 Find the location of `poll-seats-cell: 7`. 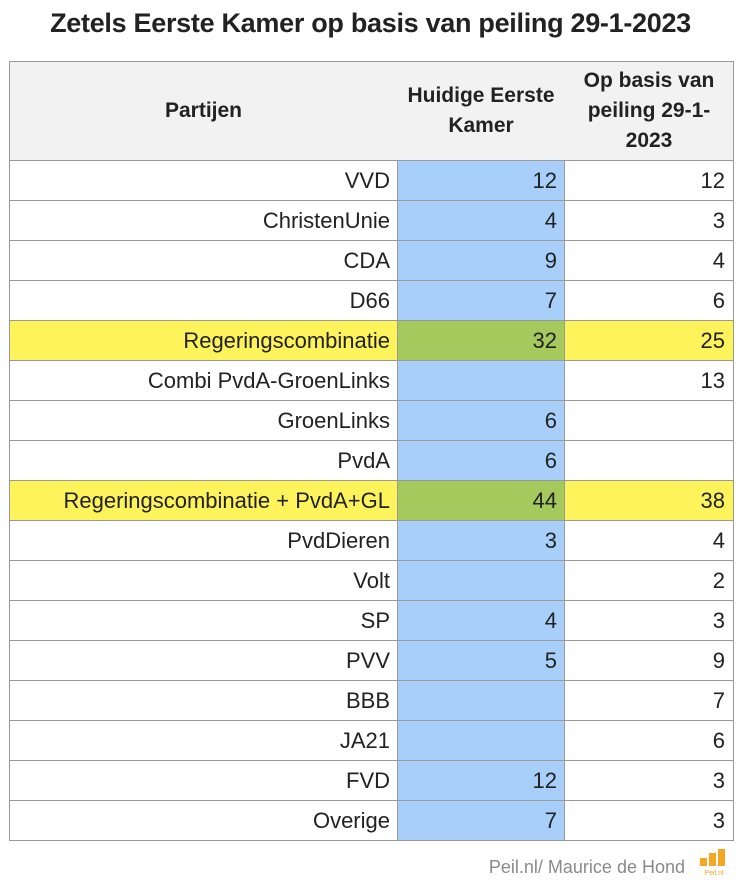

poll-seats-cell: 7 is located at coordinates (718, 700).